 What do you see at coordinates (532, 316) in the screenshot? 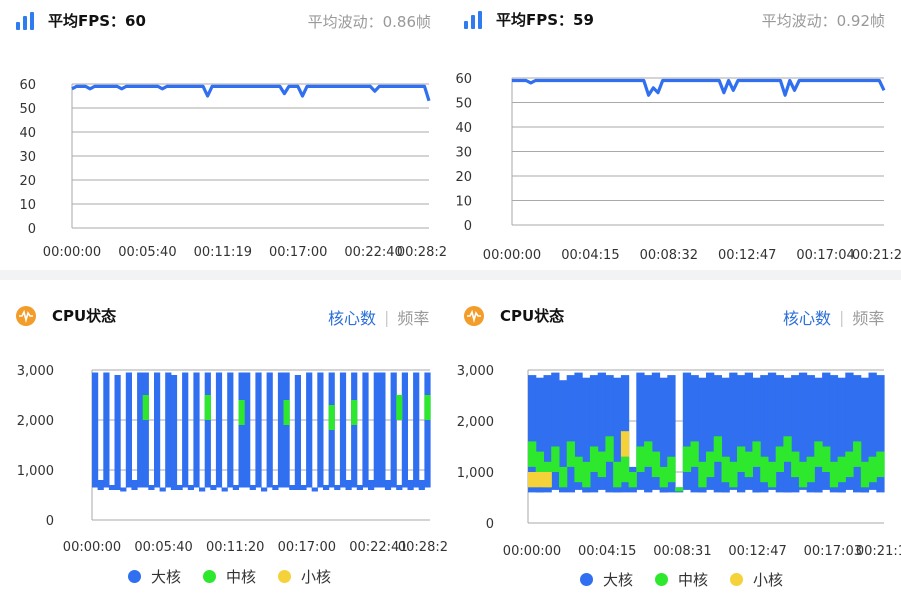
I see `cpu-right-title: CPU状态` at bounding box center [532, 316].